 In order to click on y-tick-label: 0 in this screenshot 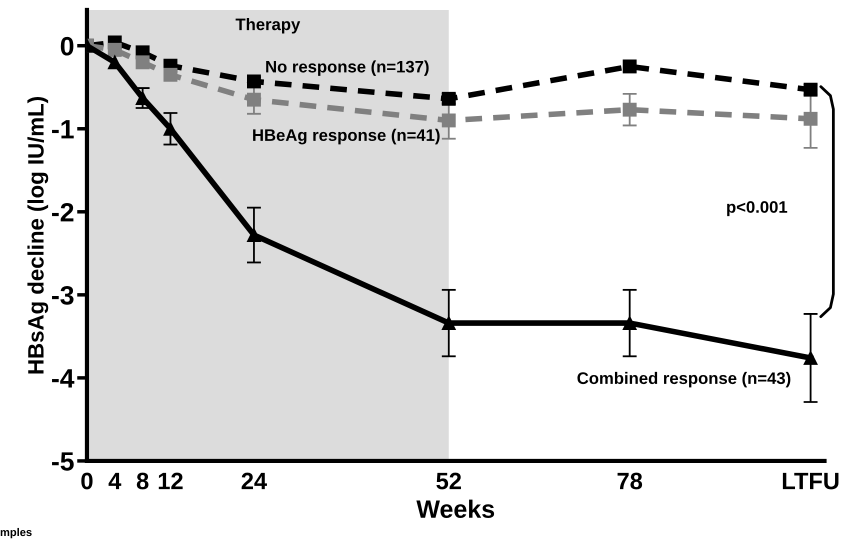, I will do `click(67, 46)`.